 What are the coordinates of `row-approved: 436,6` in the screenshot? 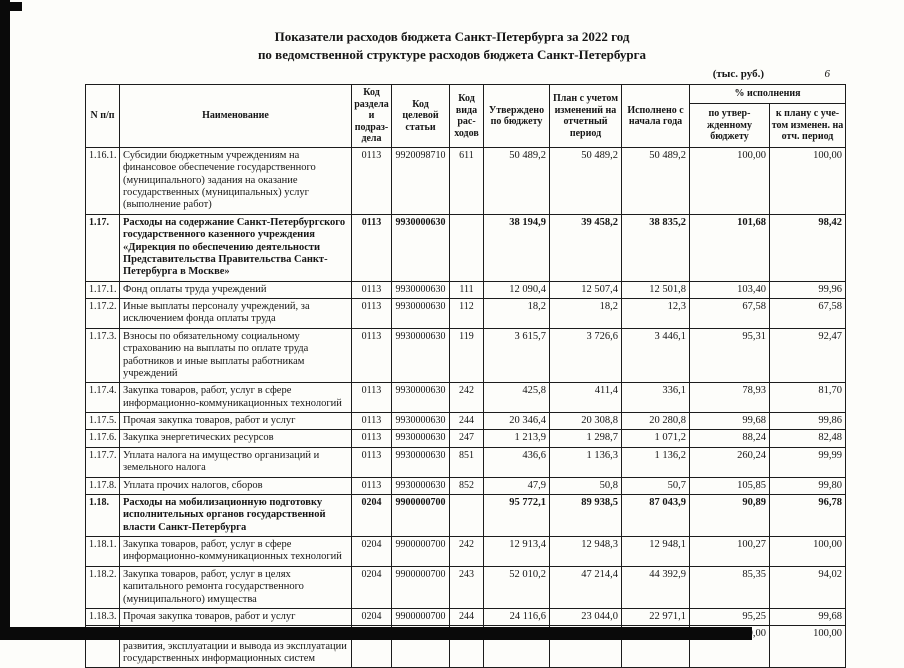 It's located at (516, 462).